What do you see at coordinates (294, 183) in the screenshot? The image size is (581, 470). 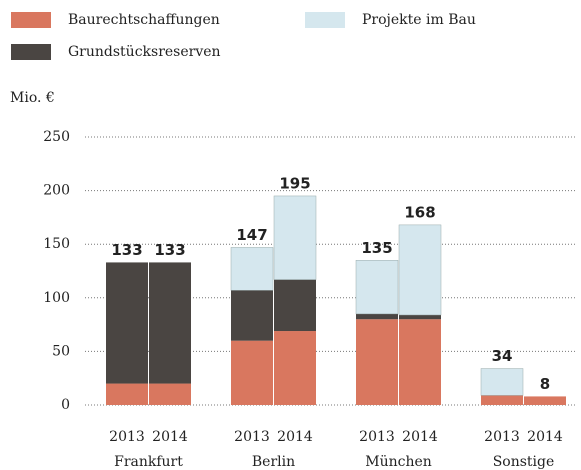 I see `total-label: 195` at bounding box center [294, 183].